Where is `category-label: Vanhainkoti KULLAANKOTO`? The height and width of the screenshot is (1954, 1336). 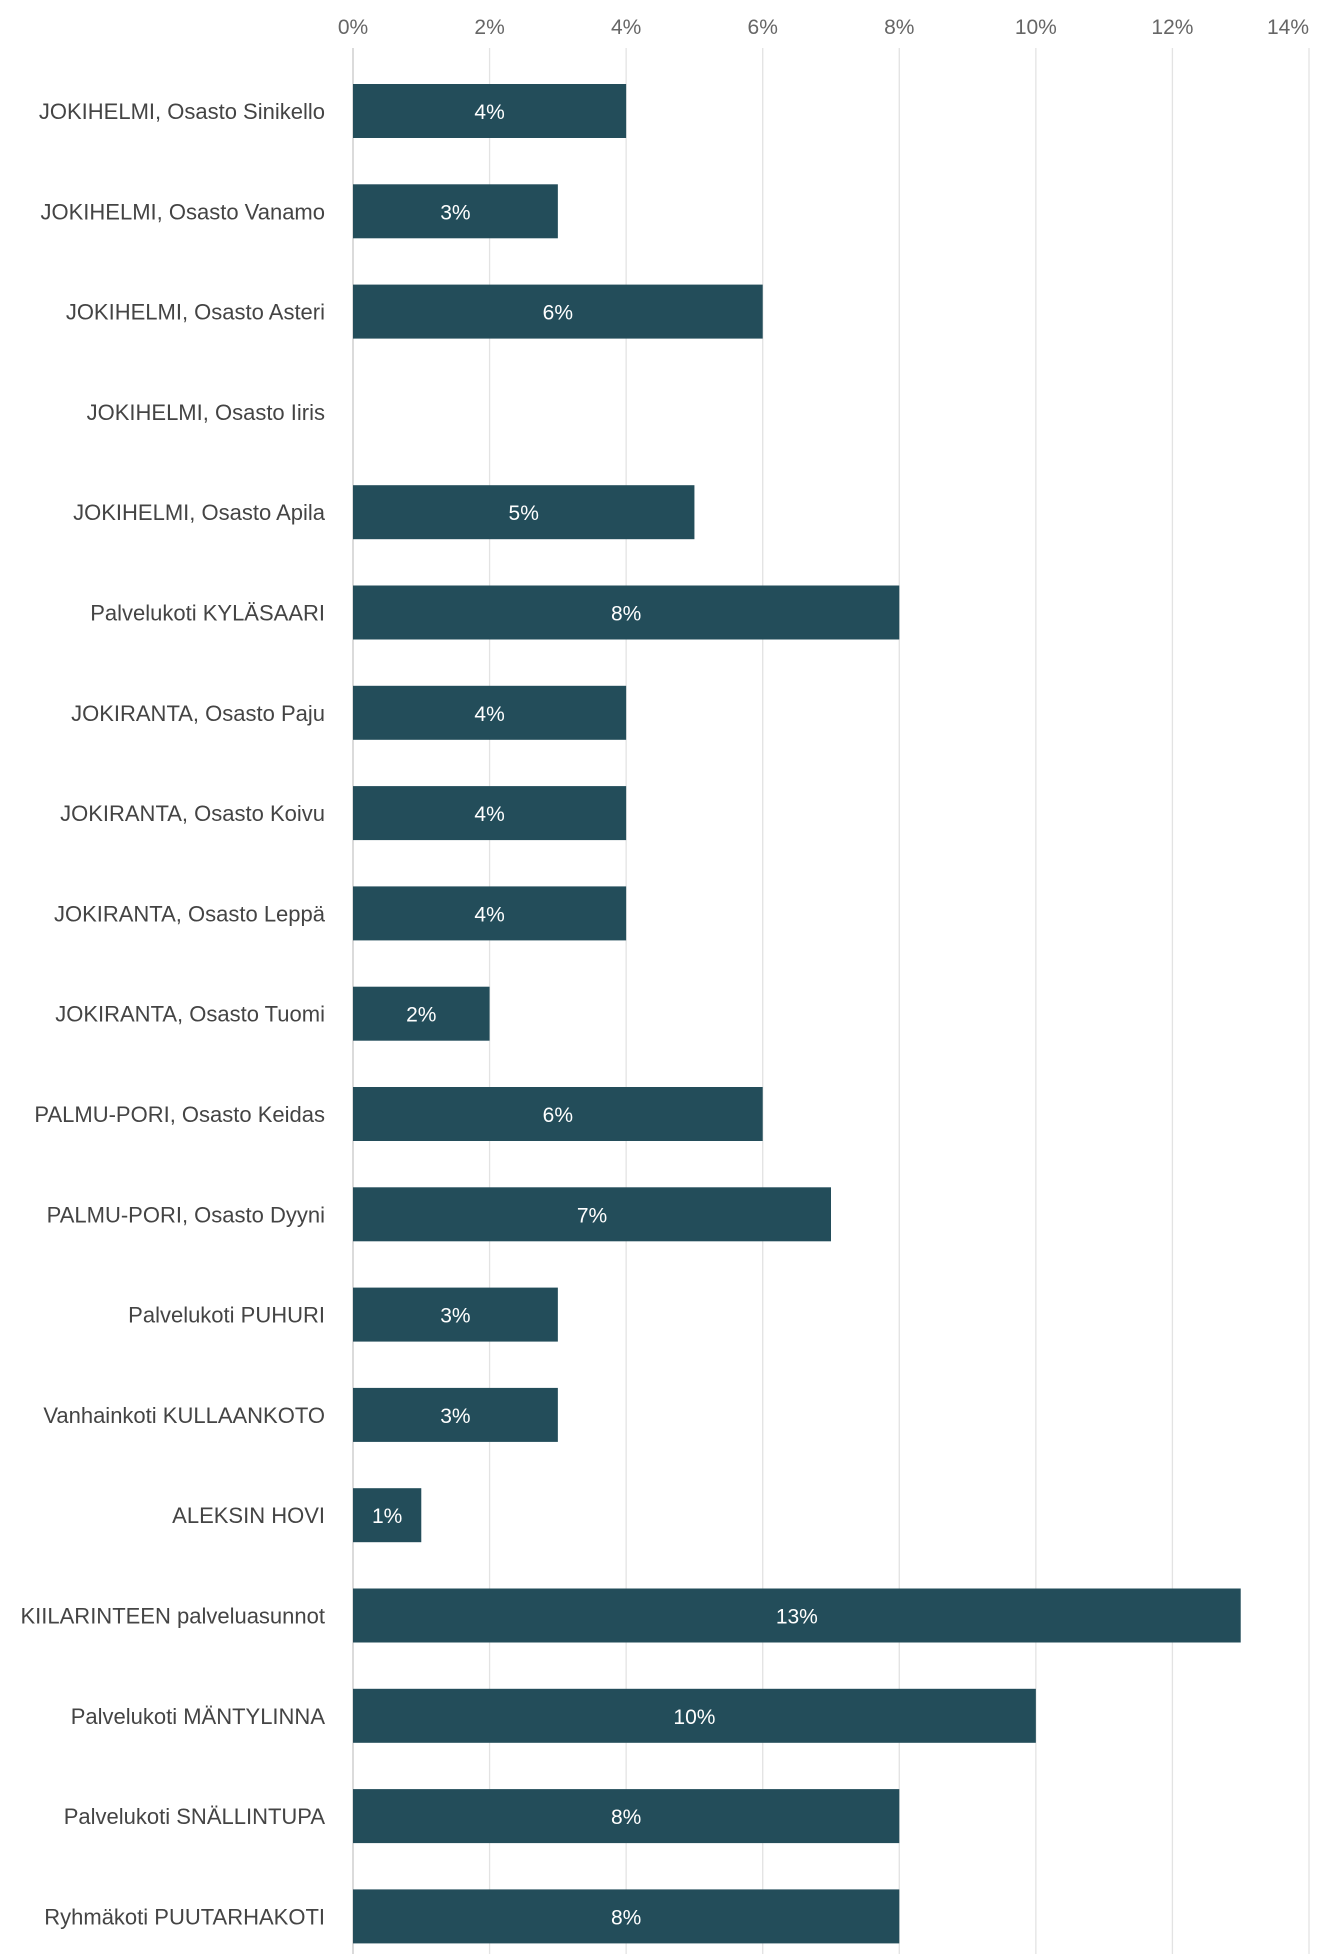
category-label: Vanhainkoti KULLAANKOTO is located at coordinates (184, 1415).